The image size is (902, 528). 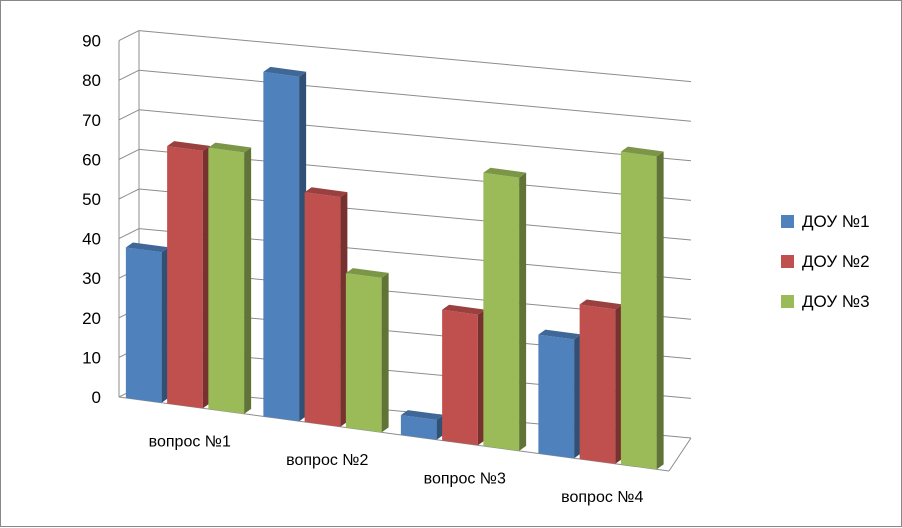 I want to click on y-tick-label: 70, so click(x=91, y=120).